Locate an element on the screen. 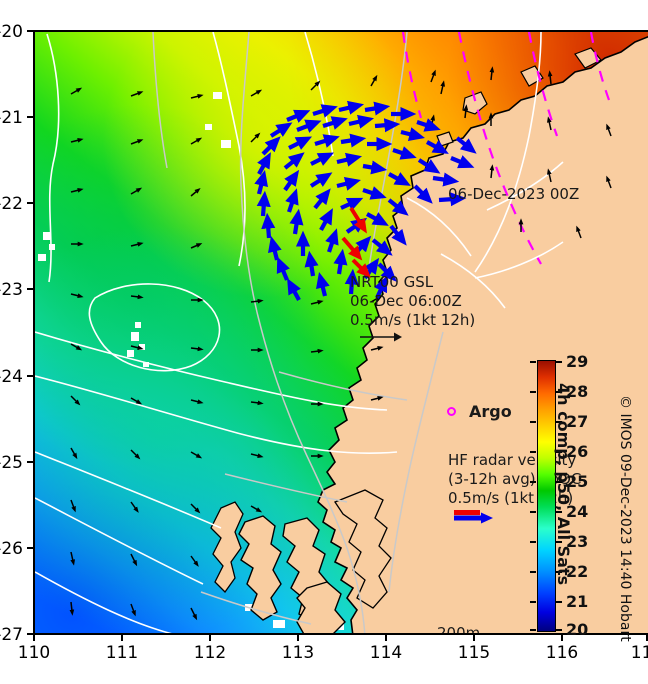 This screenshot has width=648, height=684. cb-label-26: 26 is located at coordinates (577, 451).